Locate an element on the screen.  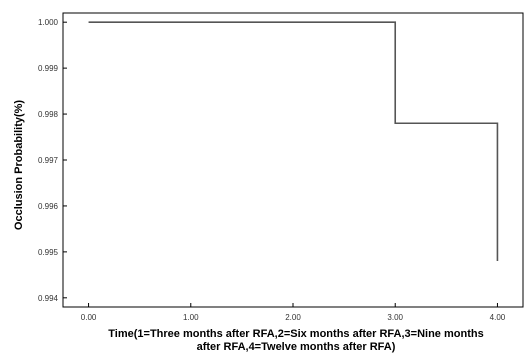
y-tick-label: 0.996 is located at coordinates (48, 206).